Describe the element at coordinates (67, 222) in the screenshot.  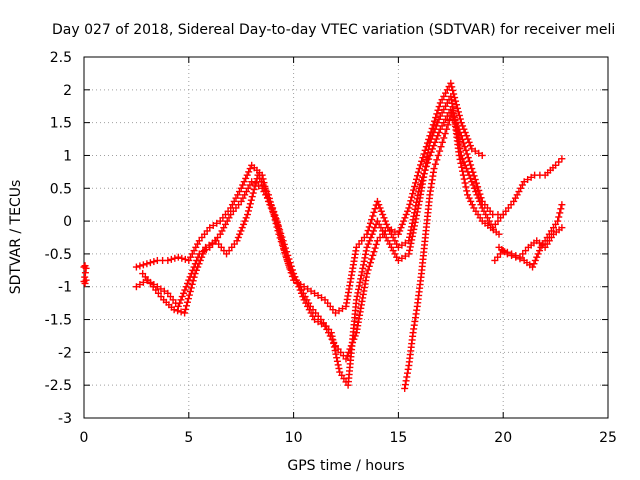
I see `y-tick-label: 0` at that location.